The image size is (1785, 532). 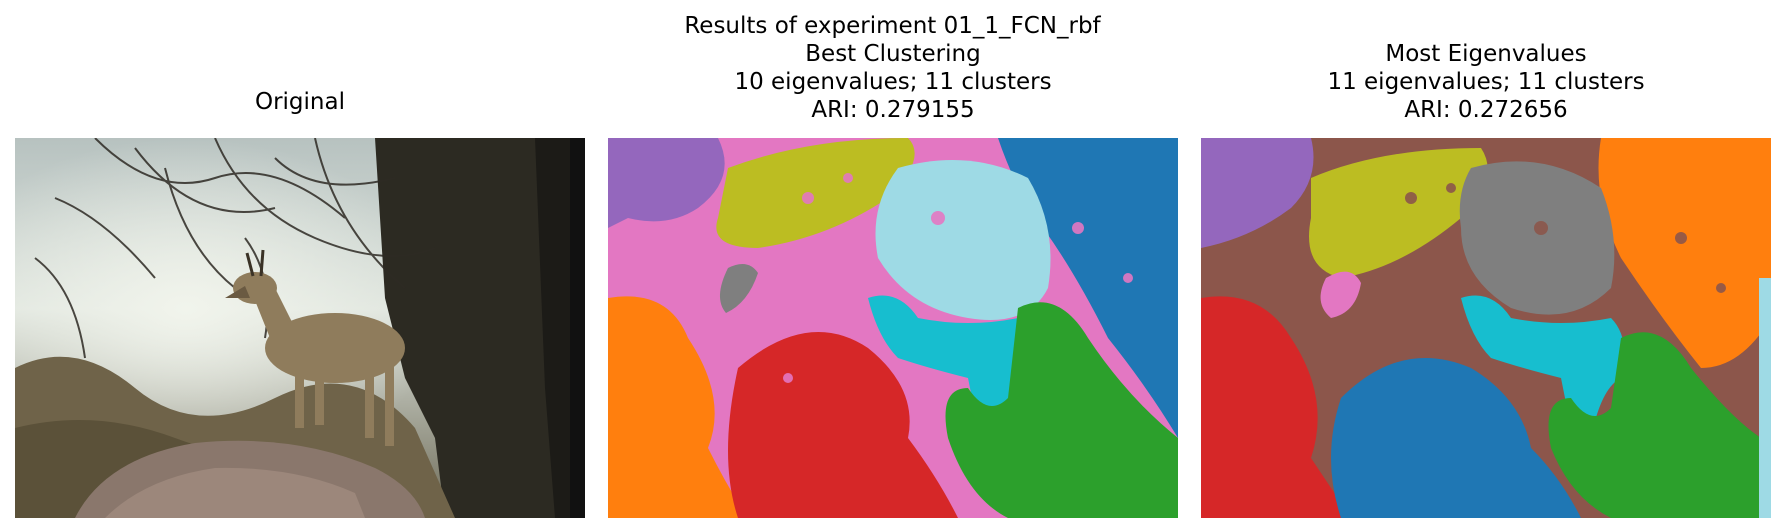 I want to click on panel-title-line: Original, so click(x=299, y=102).